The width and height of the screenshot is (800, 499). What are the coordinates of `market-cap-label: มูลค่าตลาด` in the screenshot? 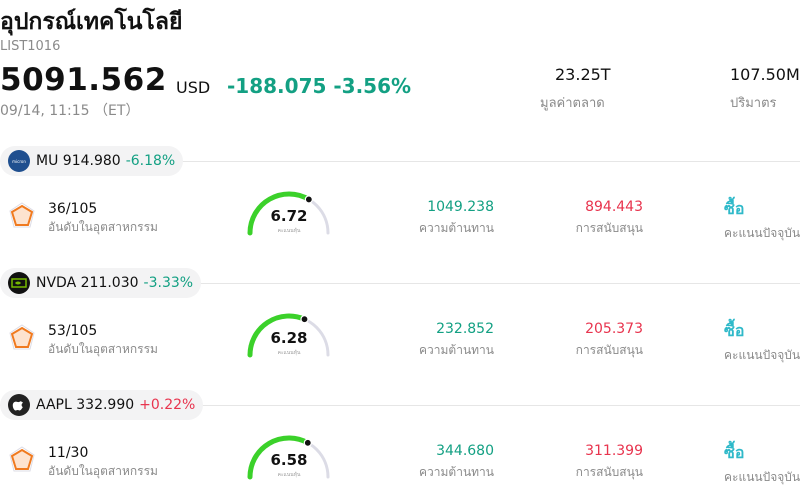 It's located at (572, 103).